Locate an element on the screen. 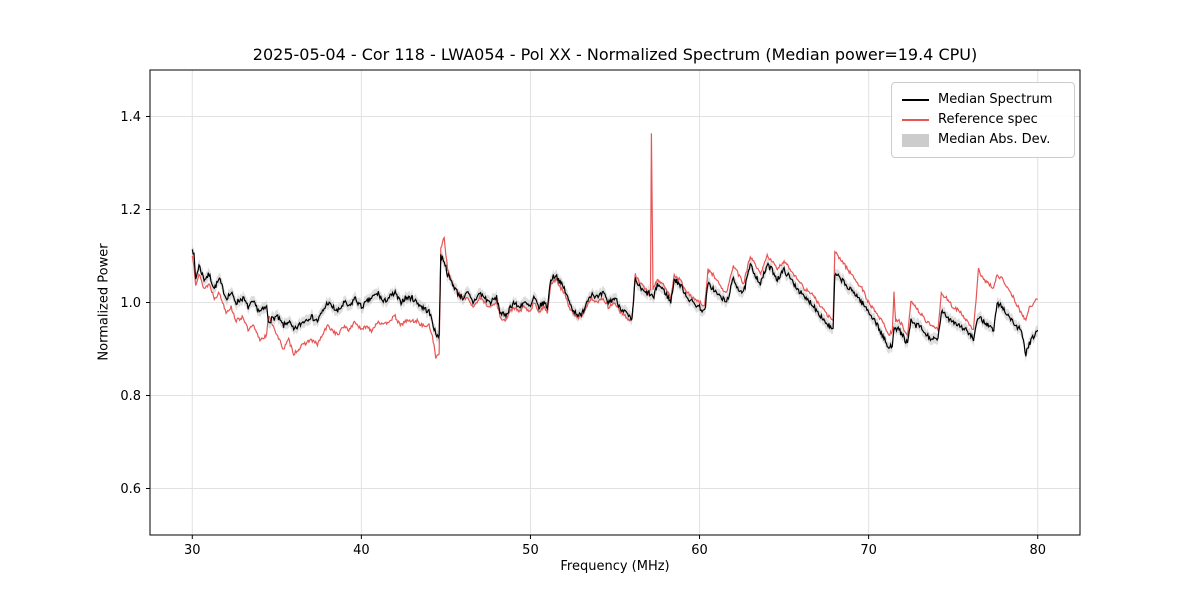 The image size is (1200, 600). x-tick-label: 40 is located at coordinates (361, 550).